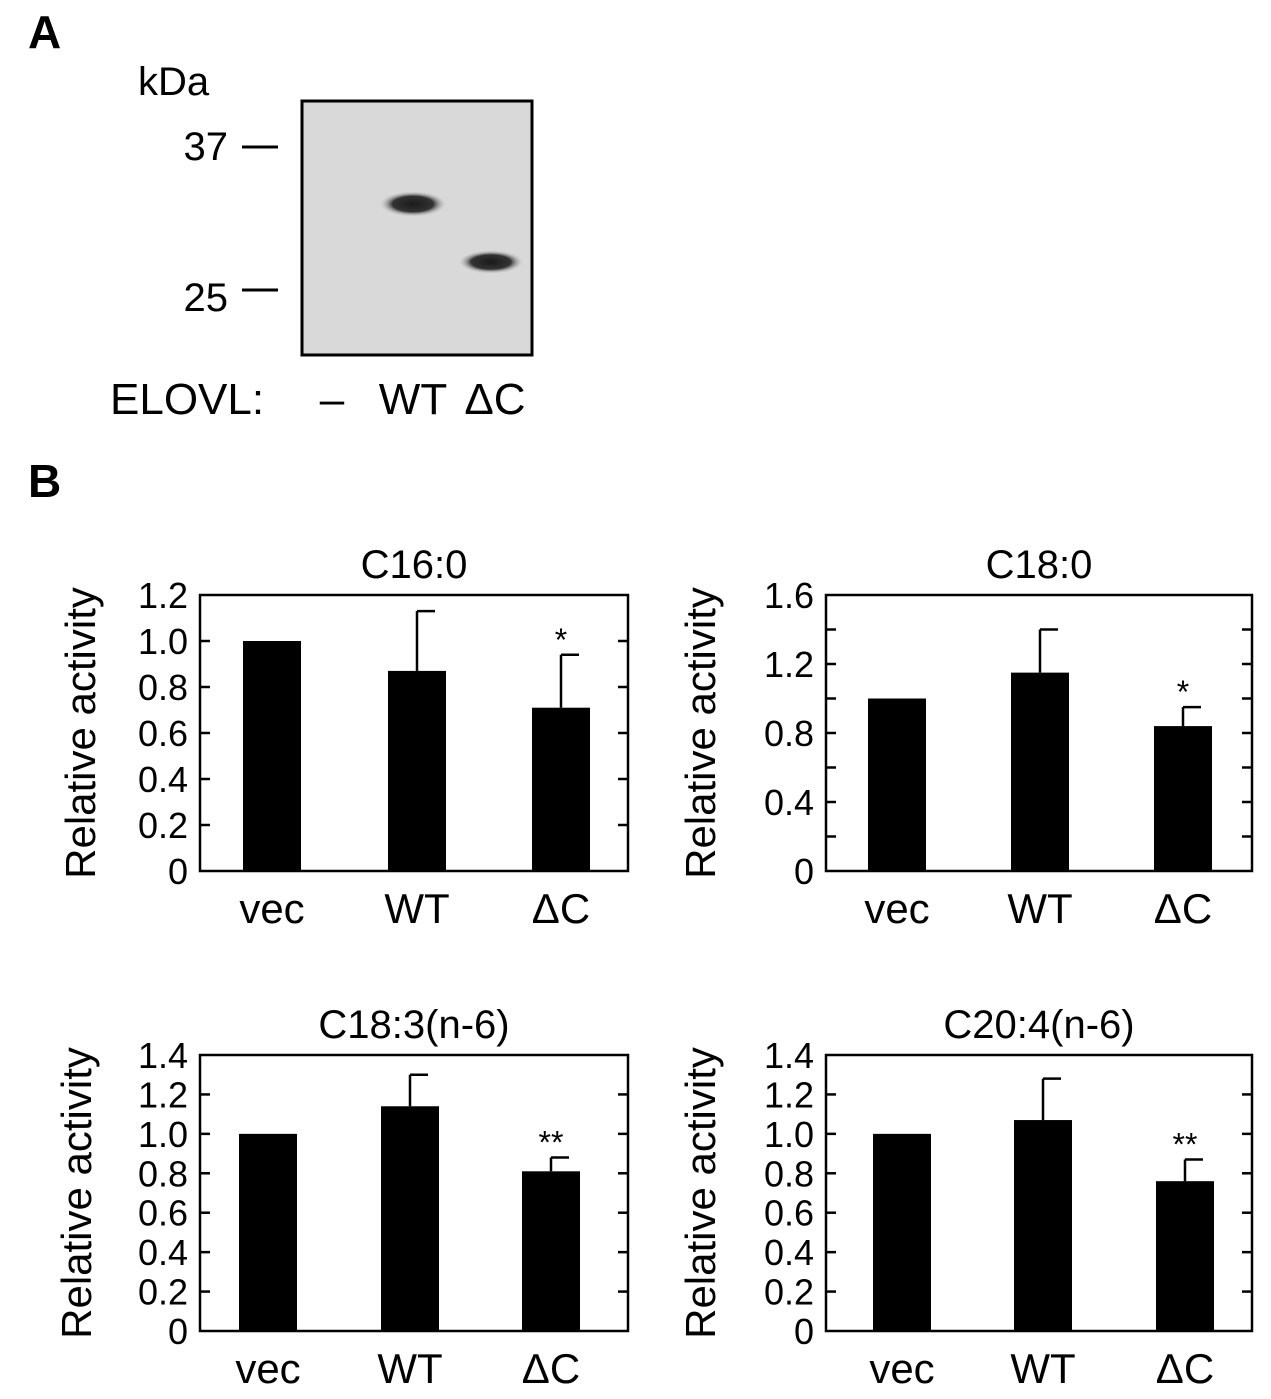  Describe the element at coordinates (413, 1025) in the screenshot. I see `chart-title: C18:3(n-6)` at that location.